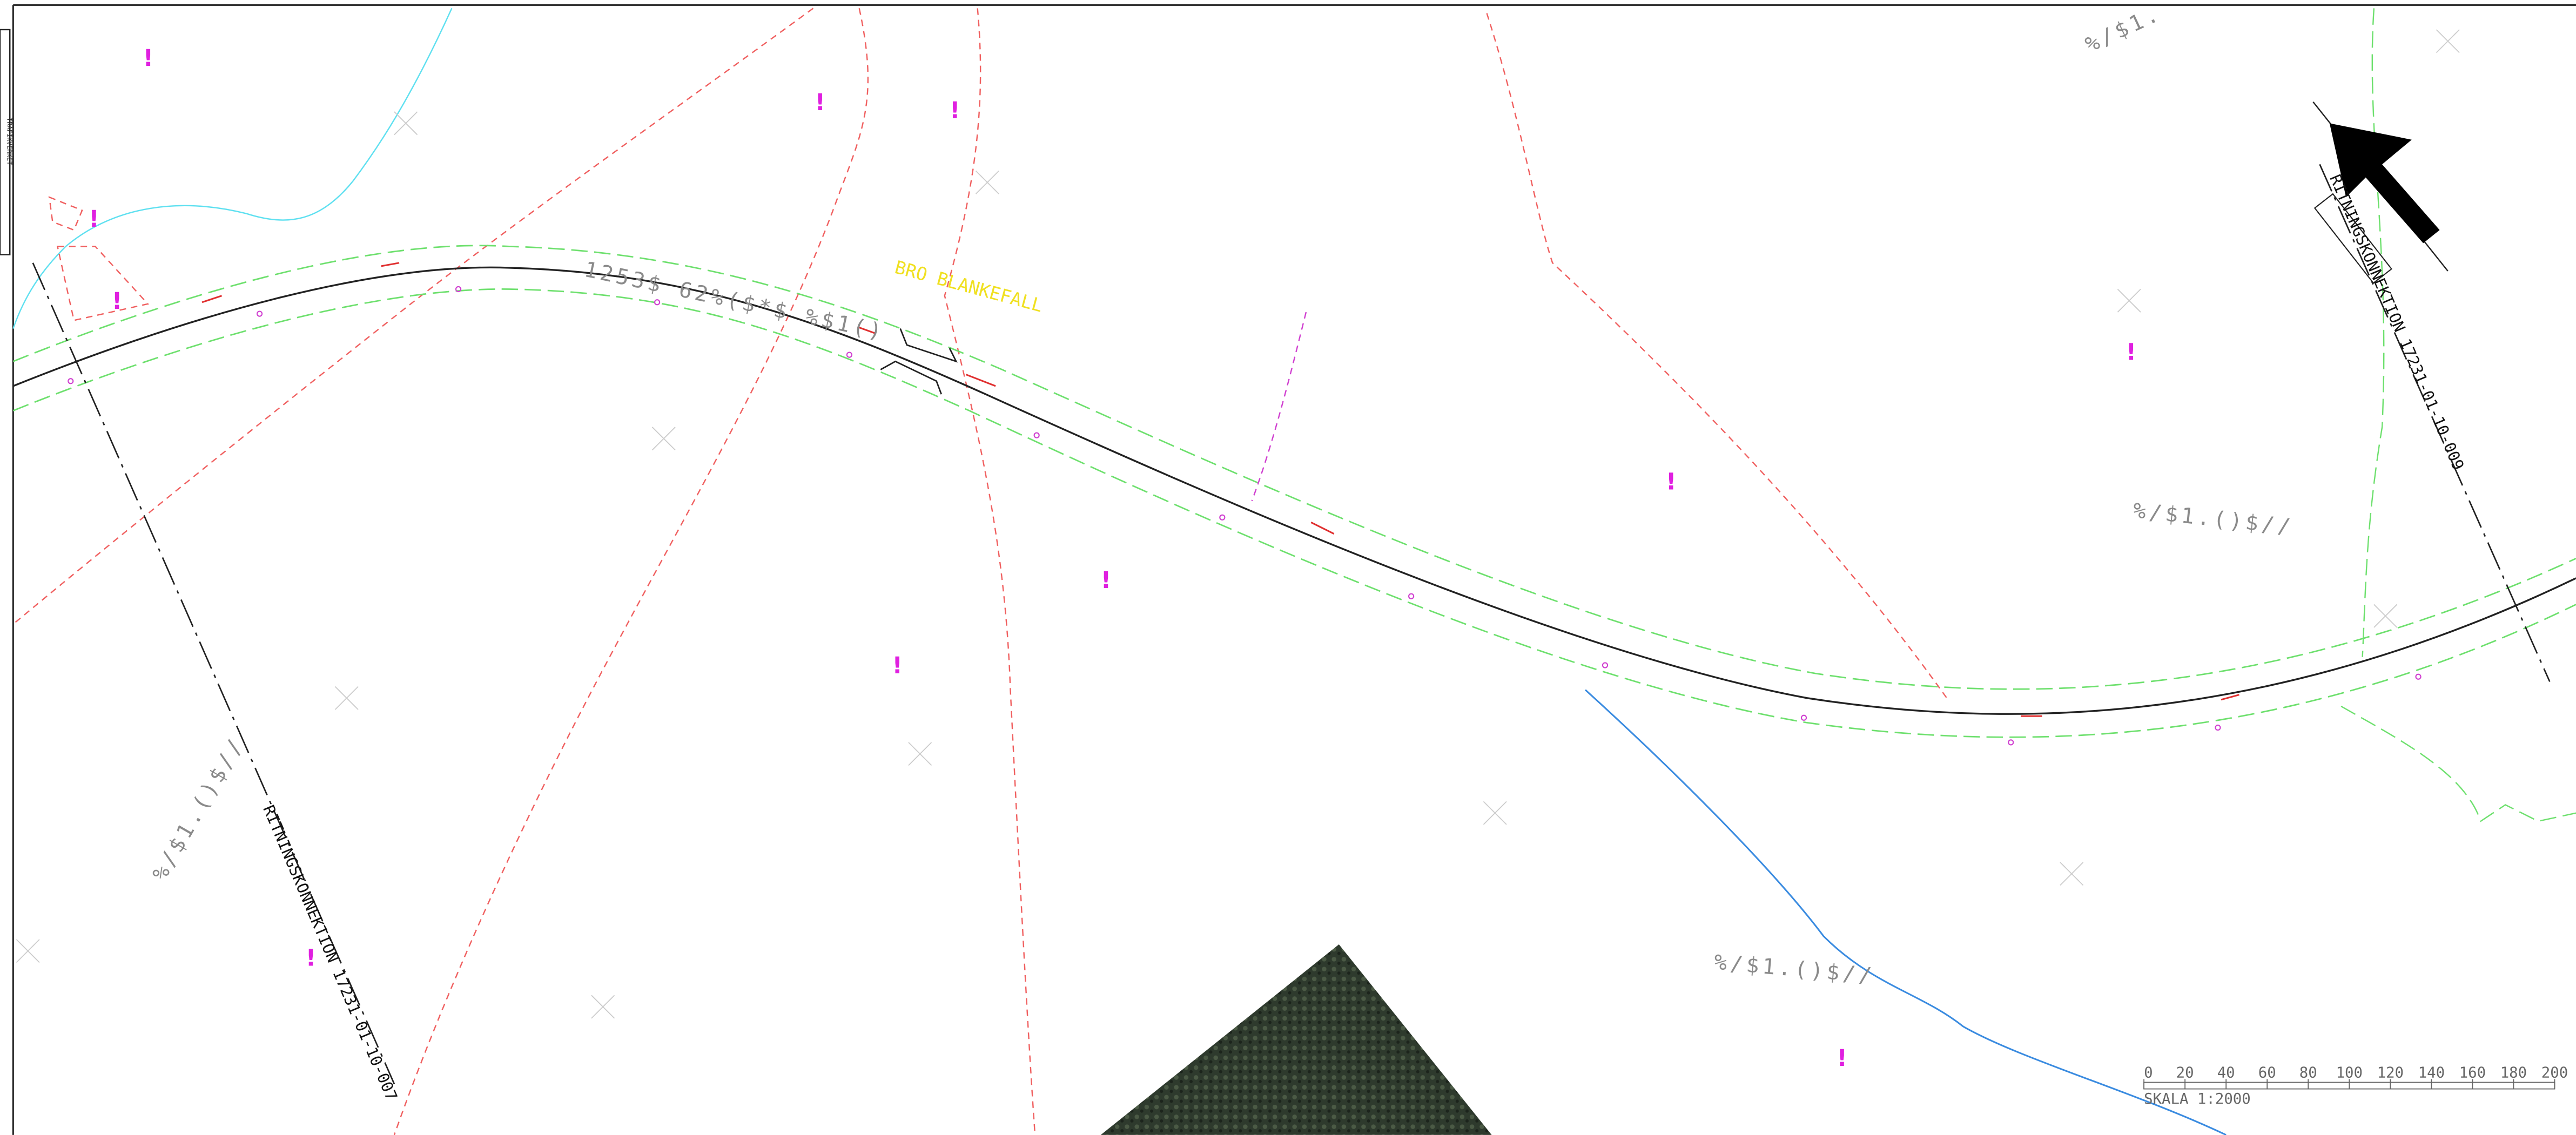 Image resolution: width=2576 pixels, height=1135 pixels. Describe the element at coordinates (2197, 1099) in the screenshot. I see `scale-label: SKALA 1:2000` at that location.